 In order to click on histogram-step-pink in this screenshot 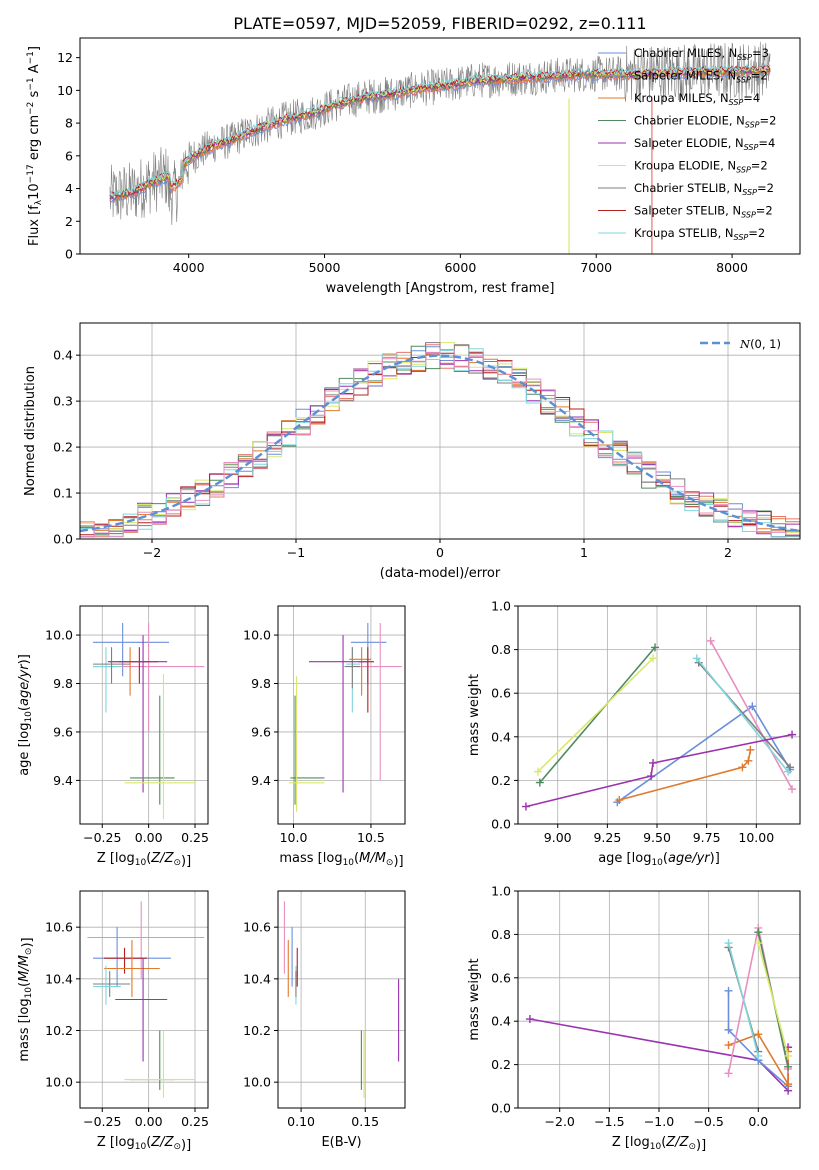, I will do `click(440, 443)`.